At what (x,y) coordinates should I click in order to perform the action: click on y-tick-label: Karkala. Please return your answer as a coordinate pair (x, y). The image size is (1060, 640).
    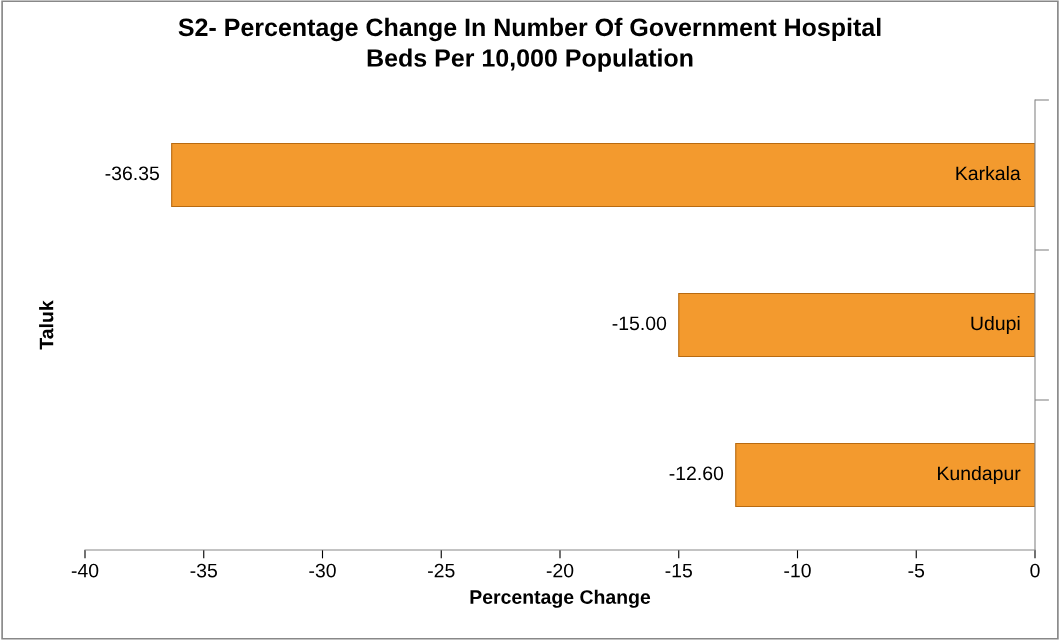
    Looking at the image, I should click on (988, 173).